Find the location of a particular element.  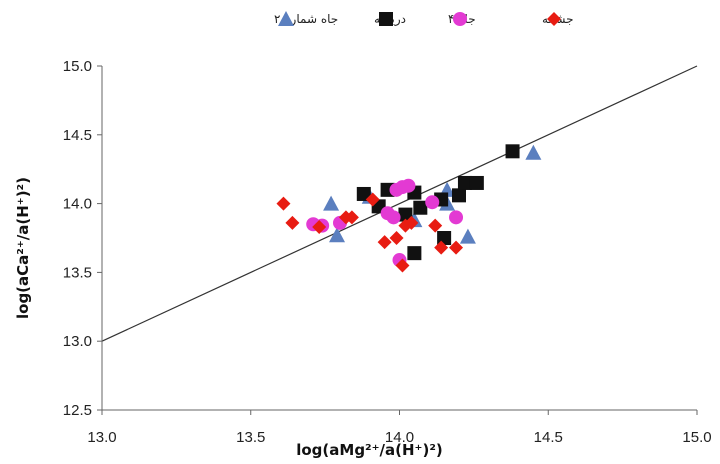

y-tick-label: 13.5 is located at coordinates (77, 272).